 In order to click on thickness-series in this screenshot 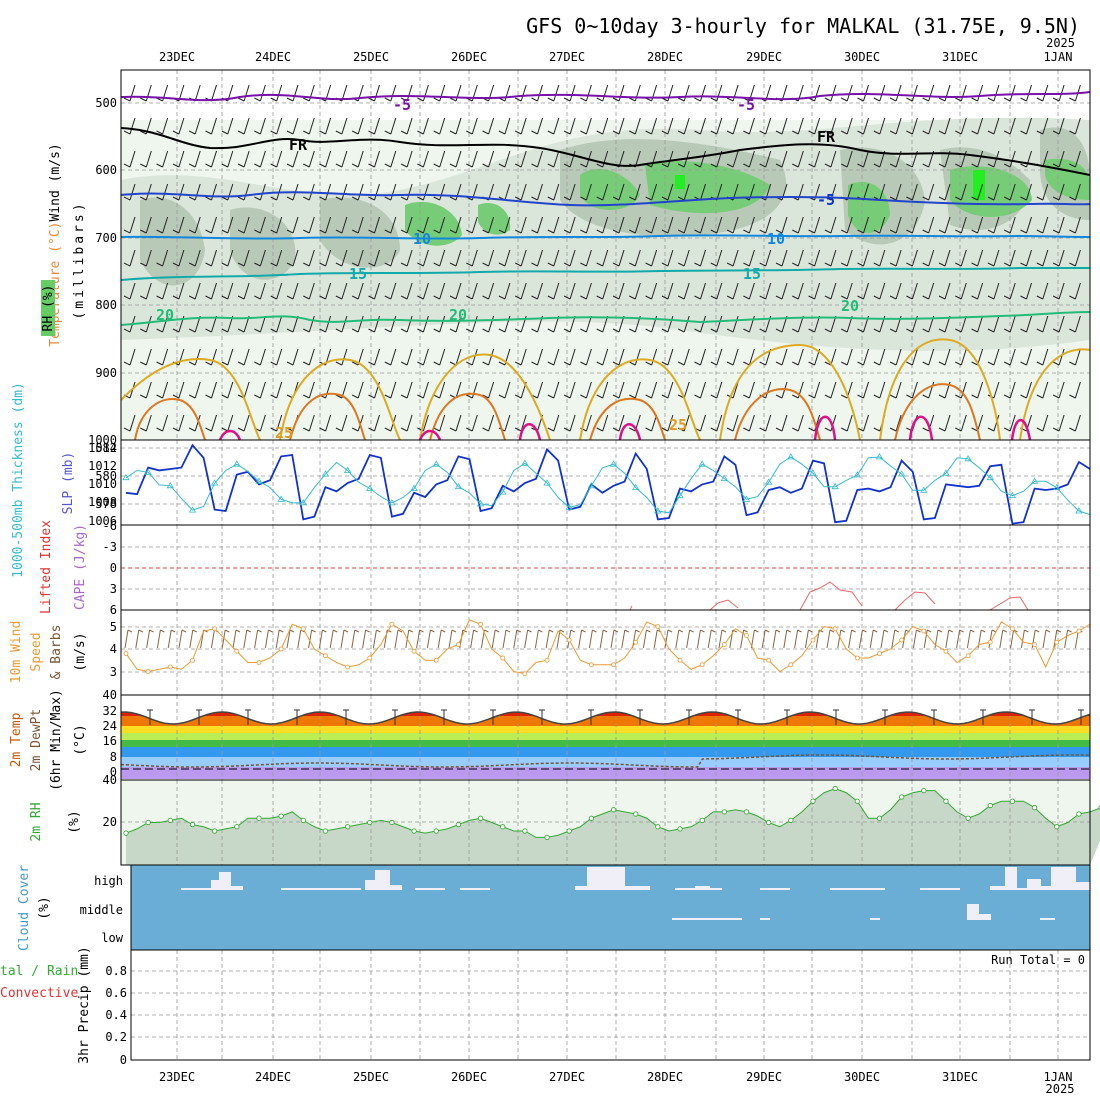, I will do `click(606, 484)`.